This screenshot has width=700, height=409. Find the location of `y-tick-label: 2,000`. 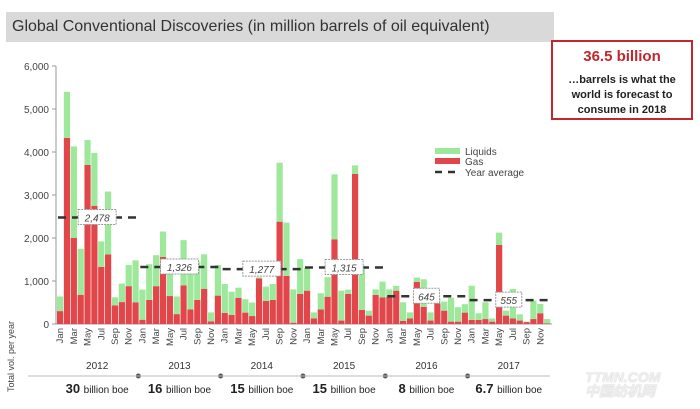

y-tick-label: 2,000 is located at coordinates (36, 239).